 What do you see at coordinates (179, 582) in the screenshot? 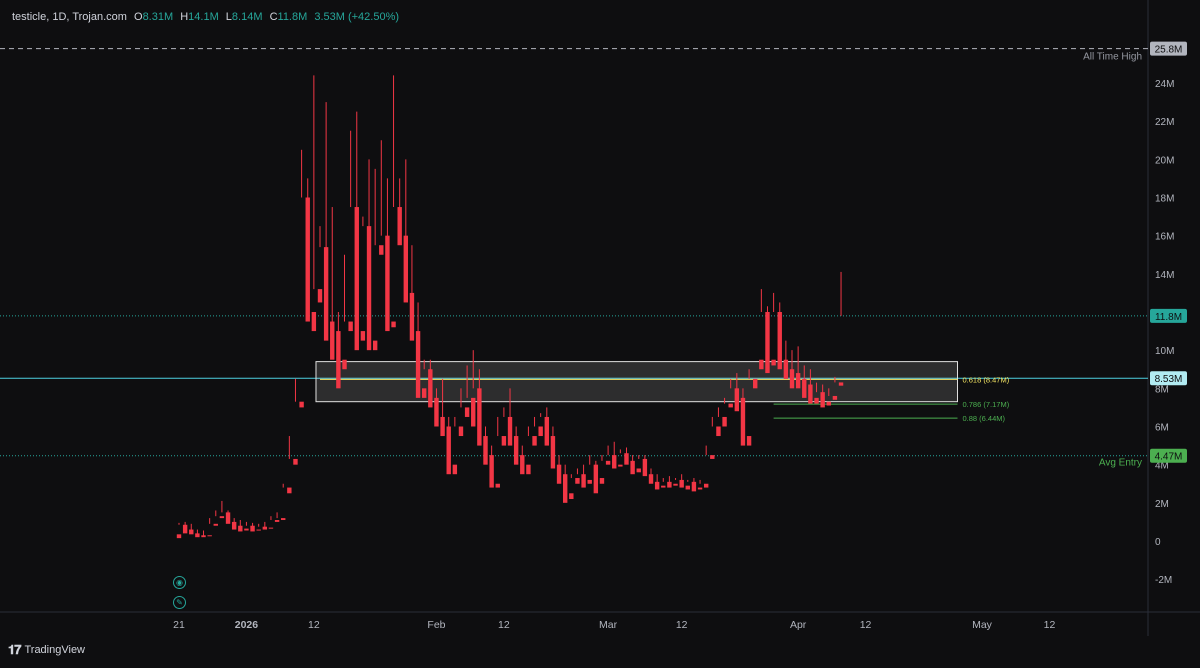
I see `alert-icon: ◉` at bounding box center [179, 582].